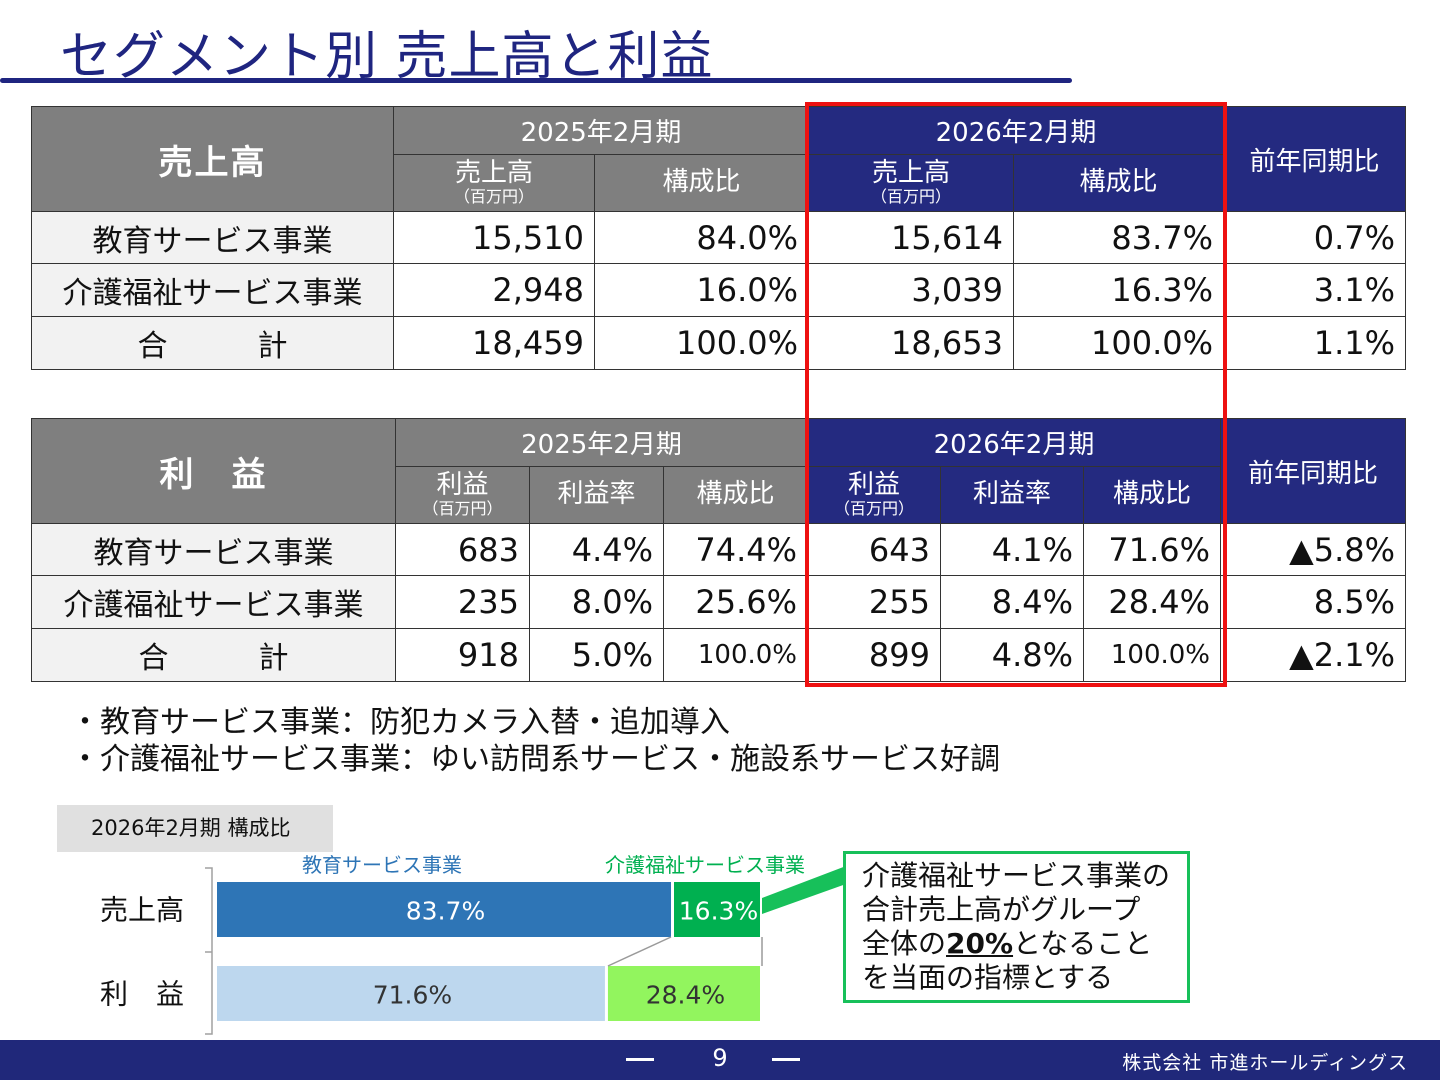 The height and width of the screenshot is (1080, 1440). Describe the element at coordinates (142, 910) in the screenshot. I see `category-label: 売上高` at that location.